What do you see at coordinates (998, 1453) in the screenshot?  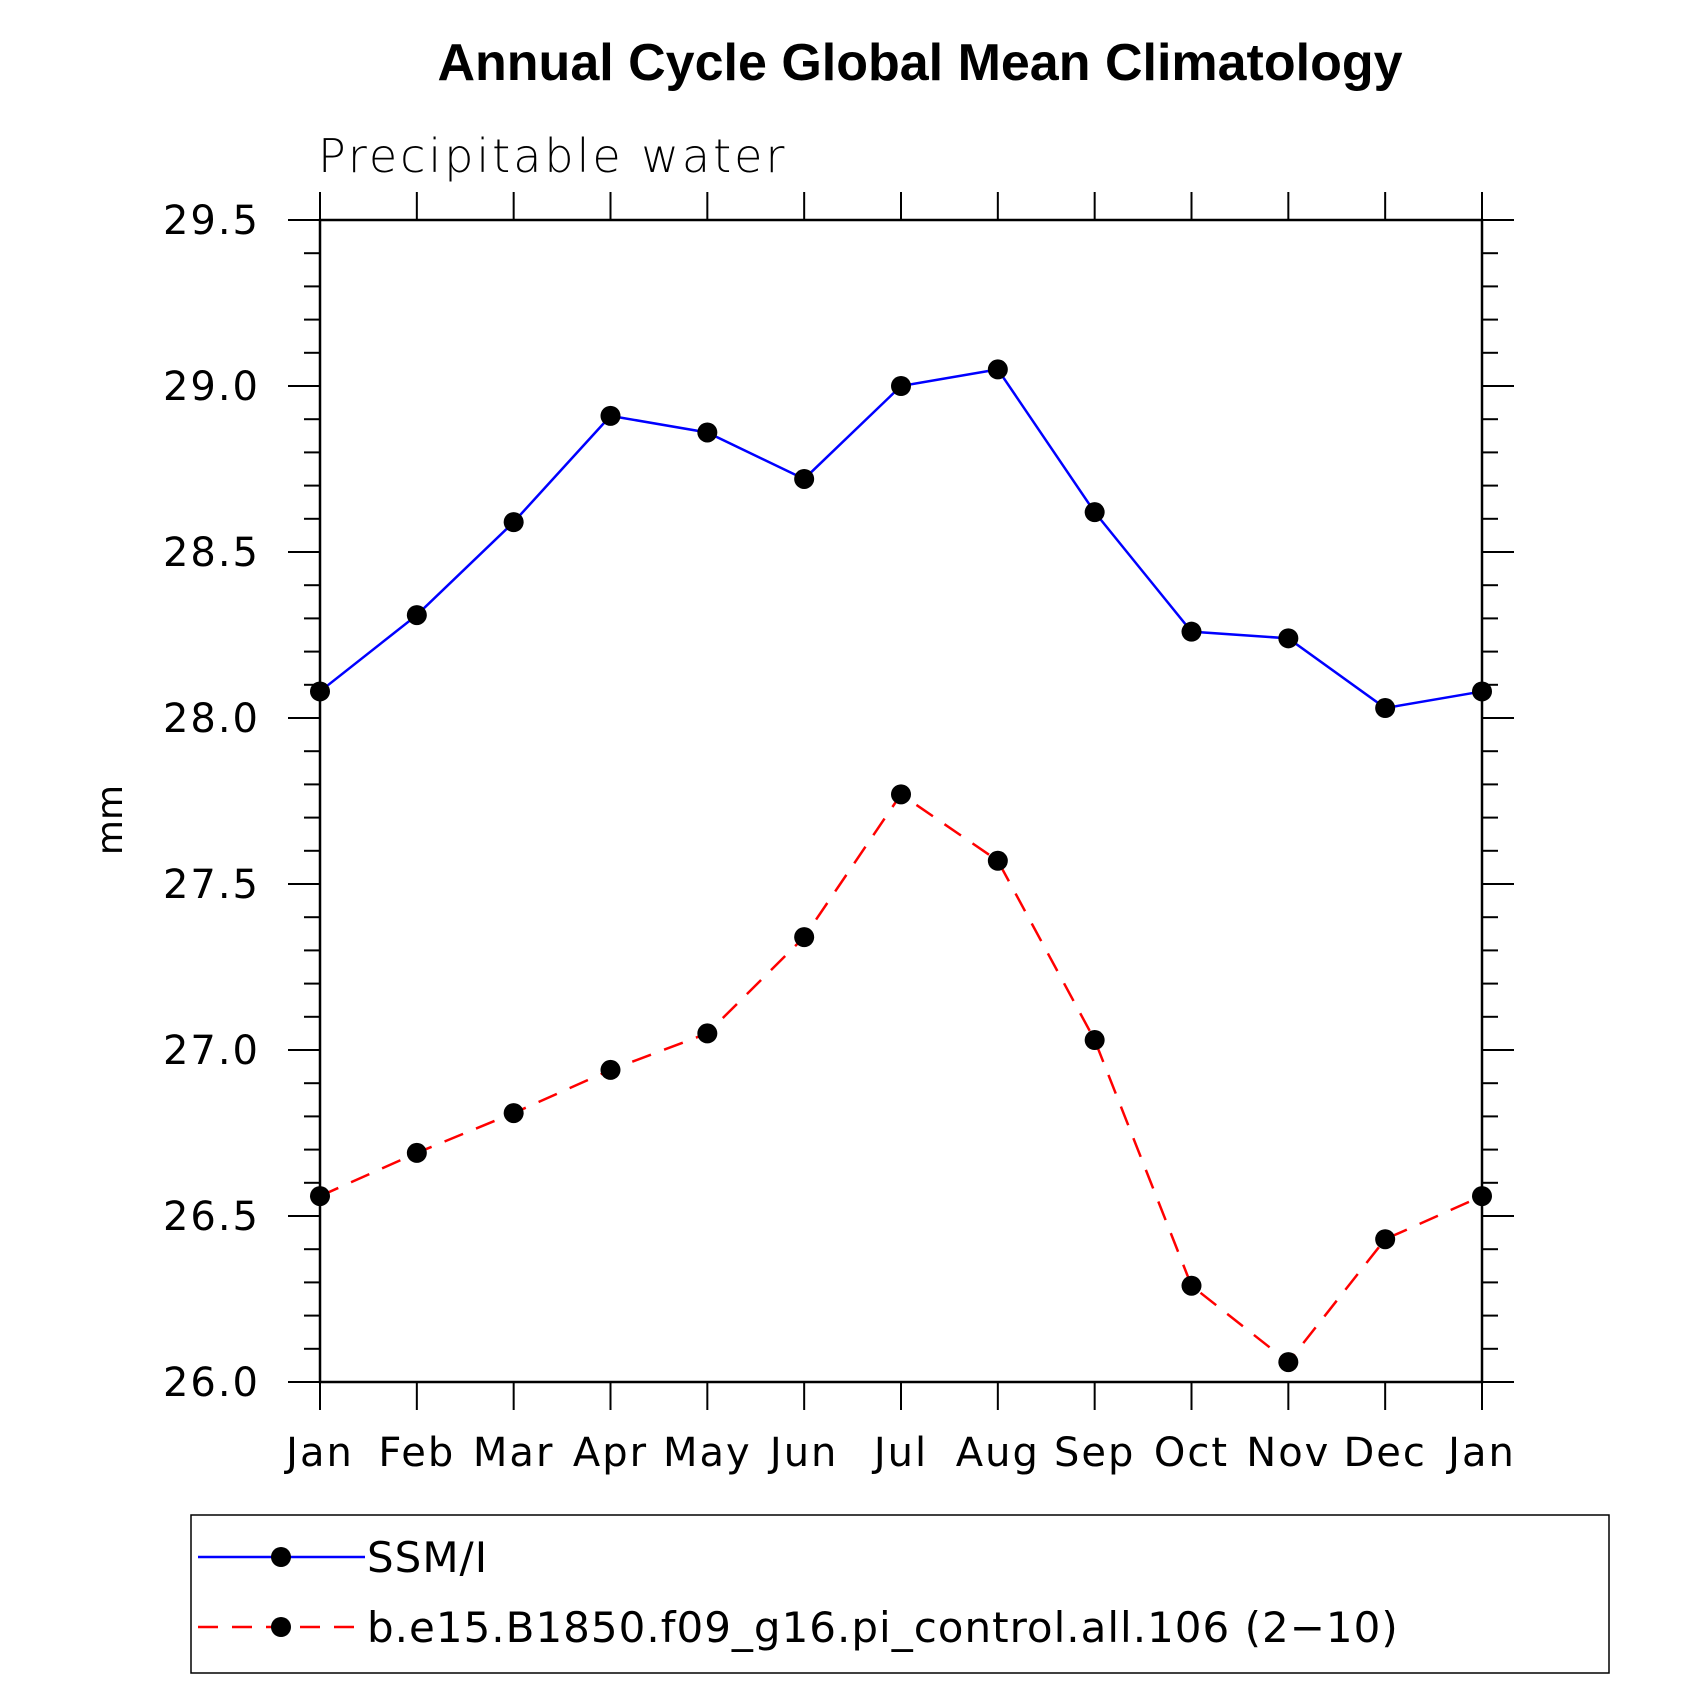 I see `x-tick-label: Aug` at bounding box center [998, 1453].